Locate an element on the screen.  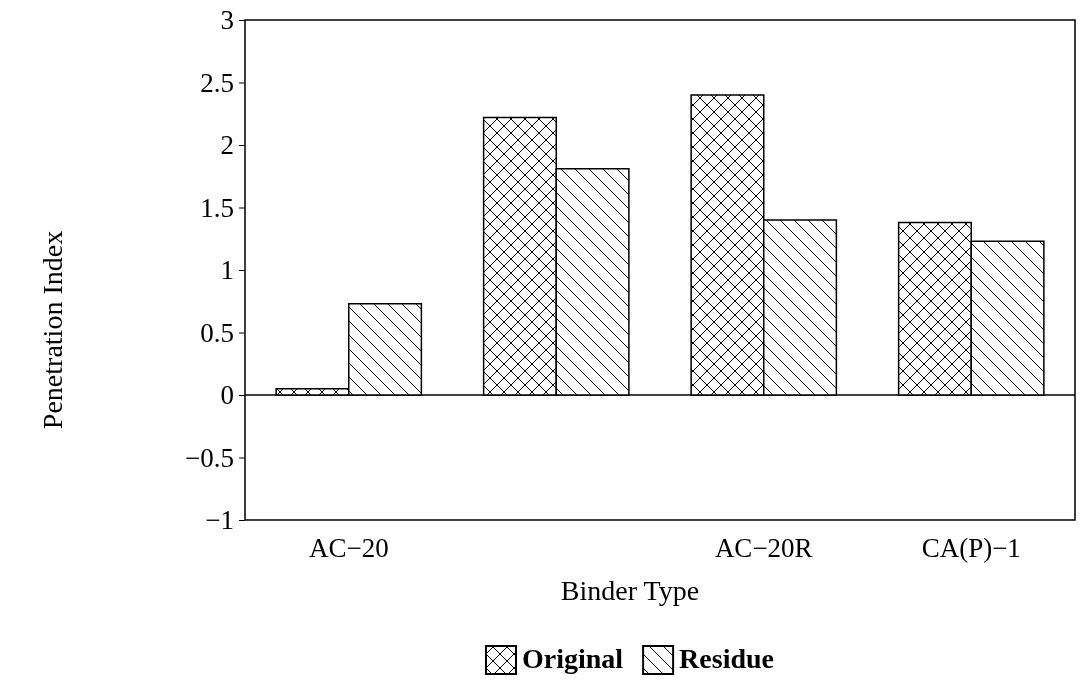
y-axis-title: Penetration Index is located at coordinates (52, 330).